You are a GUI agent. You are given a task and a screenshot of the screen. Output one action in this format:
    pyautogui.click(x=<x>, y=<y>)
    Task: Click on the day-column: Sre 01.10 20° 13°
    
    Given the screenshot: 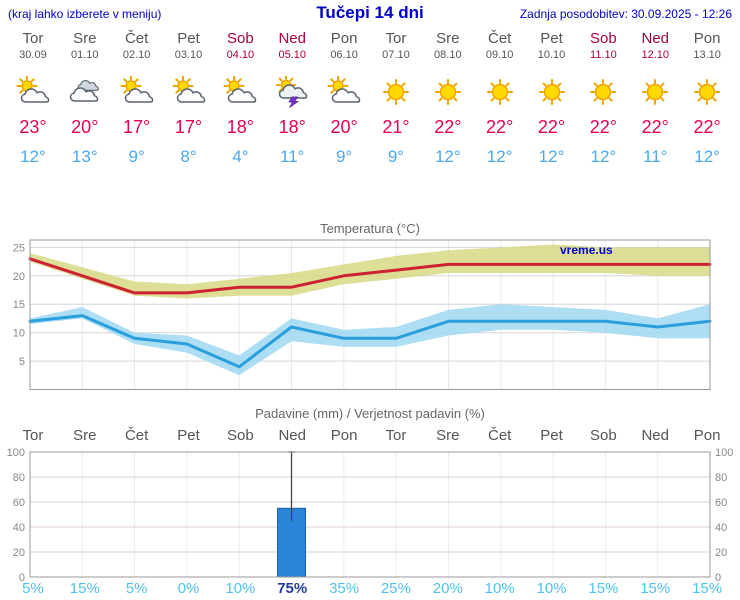 What is the action you would take?
    pyautogui.click(x=85, y=98)
    